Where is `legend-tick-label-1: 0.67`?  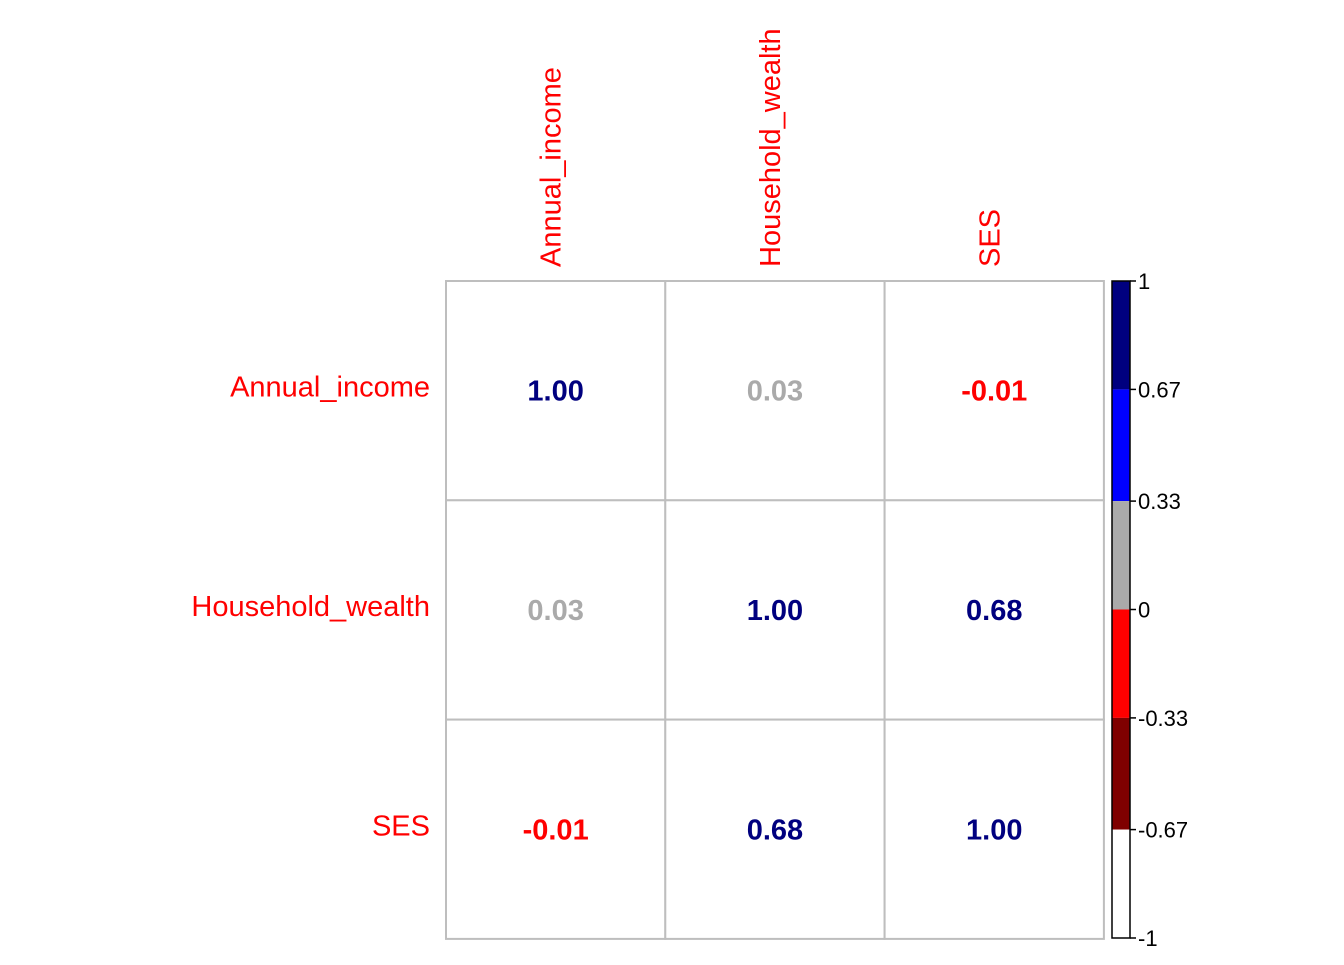 legend-tick-label-1: 0.67 is located at coordinates (1159, 389).